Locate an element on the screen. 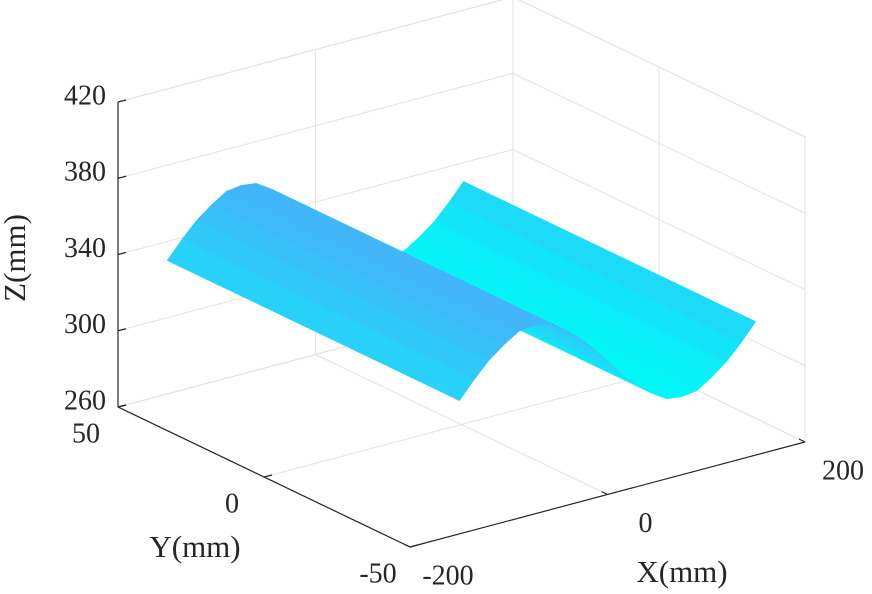 This screenshot has width=872, height=594. y-axis-label: Y(mm) is located at coordinates (194, 546).